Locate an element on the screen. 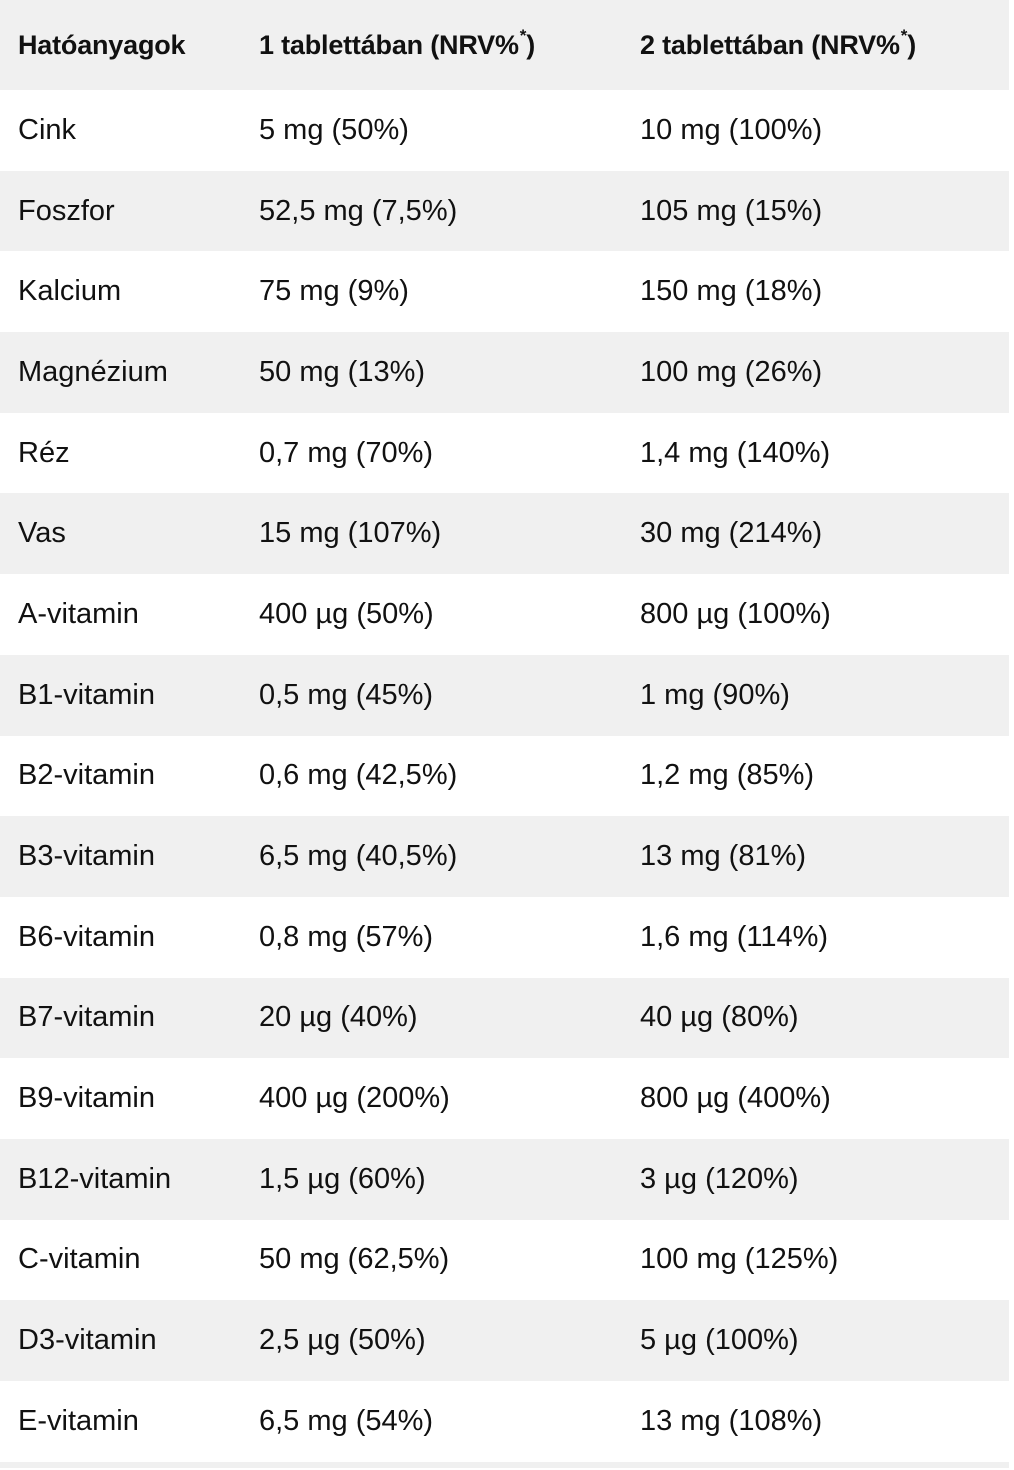 The image size is (1014, 1470). table-row: Kalcium 75 mg (9%) 150 mg (18%) is located at coordinates (504, 291).